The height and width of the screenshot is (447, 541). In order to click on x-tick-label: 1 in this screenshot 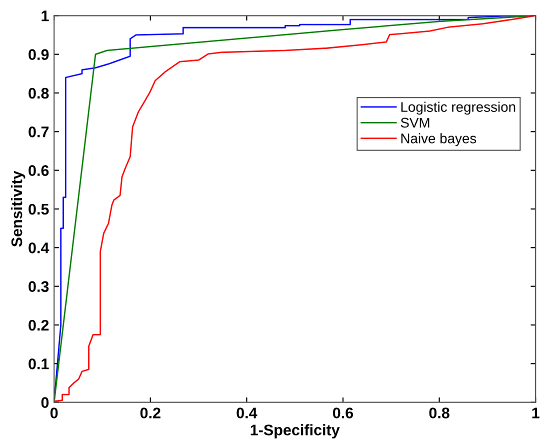, I will do `click(536, 413)`.